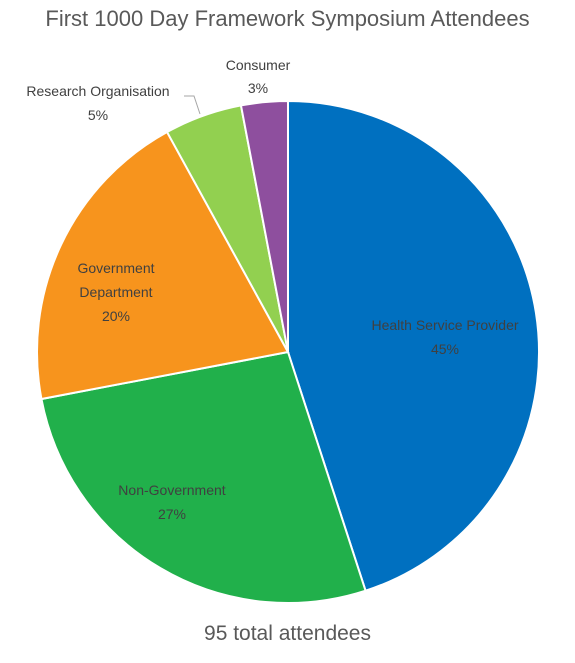 The image size is (575, 663). What do you see at coordinates (171, 490) in the screenshot?
I see `slice-category-non-government: Non-Government` at bounding box center [171, 490].